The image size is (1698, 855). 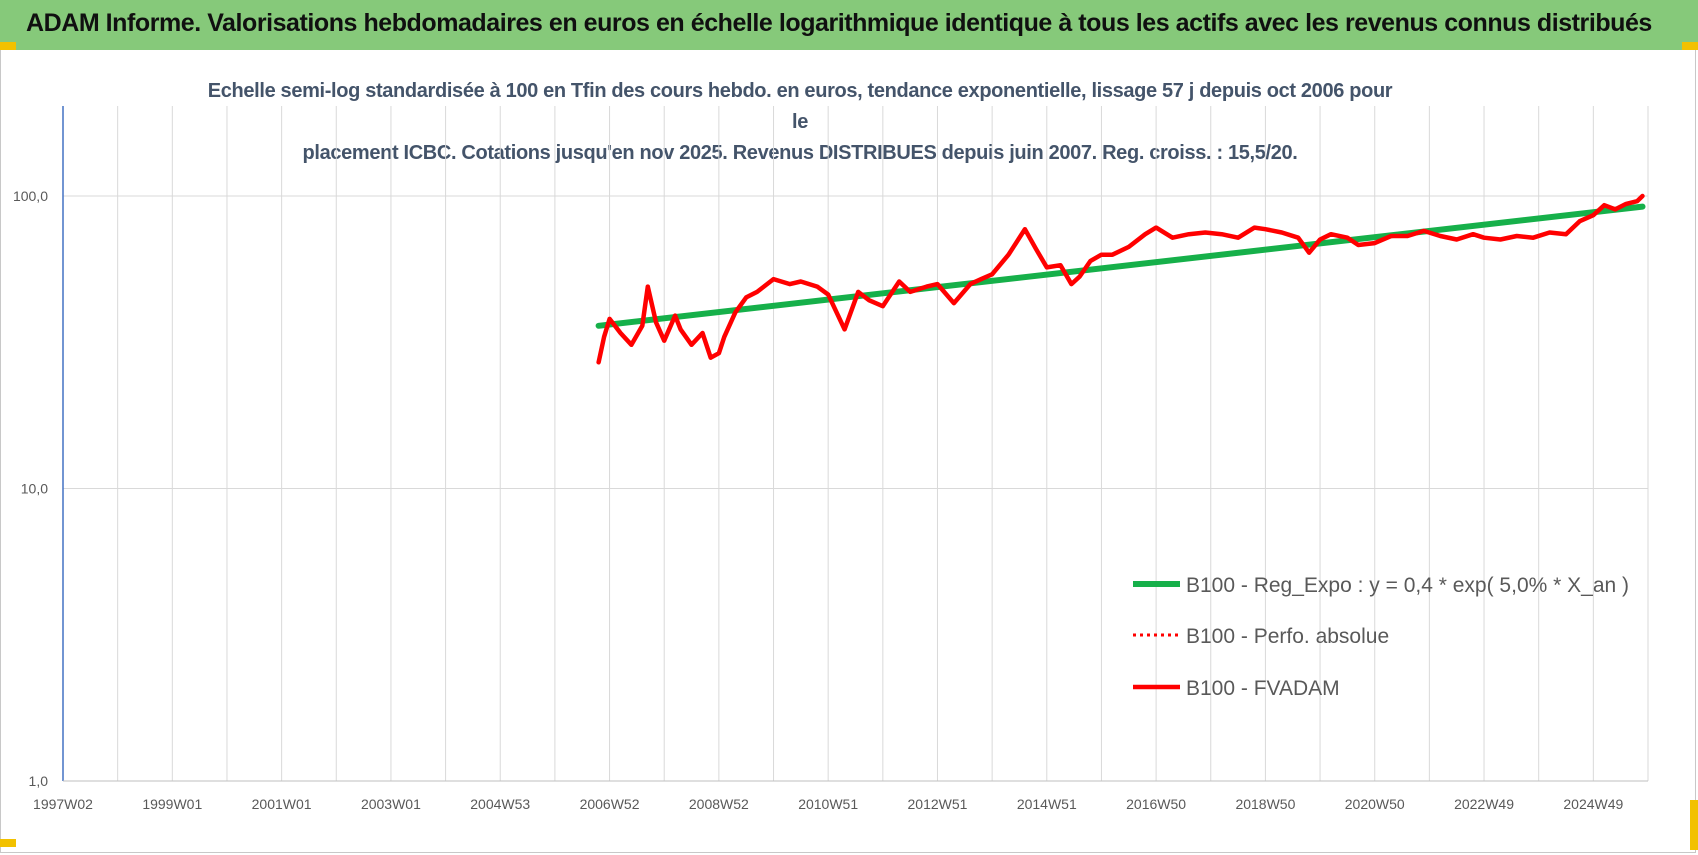 What do you see at coordinates (1593, 804) in the screenshot?
I see `x-tick-label: 2024W49` at bounding box center [1593, 804].